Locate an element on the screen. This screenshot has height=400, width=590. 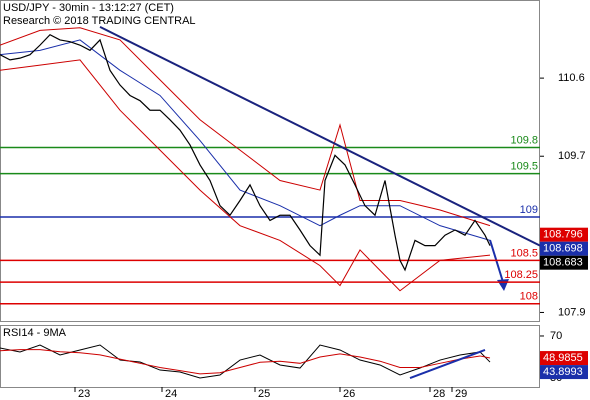
x-tick-label: 24 is located at coordinates (171, 394).